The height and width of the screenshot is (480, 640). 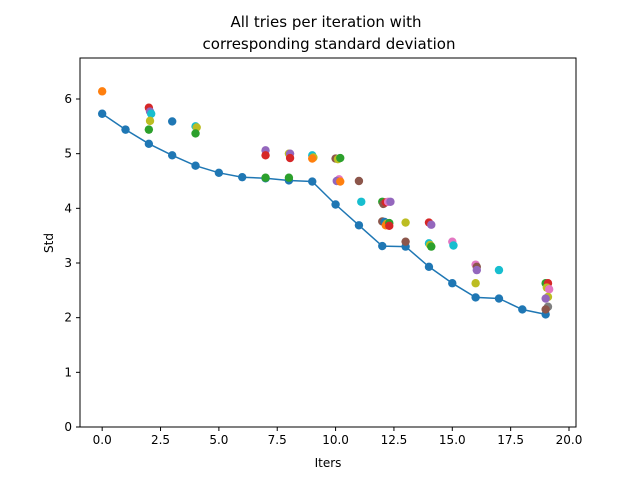 I want to click on y-tick-label: 2, so click(x=68, y=318).